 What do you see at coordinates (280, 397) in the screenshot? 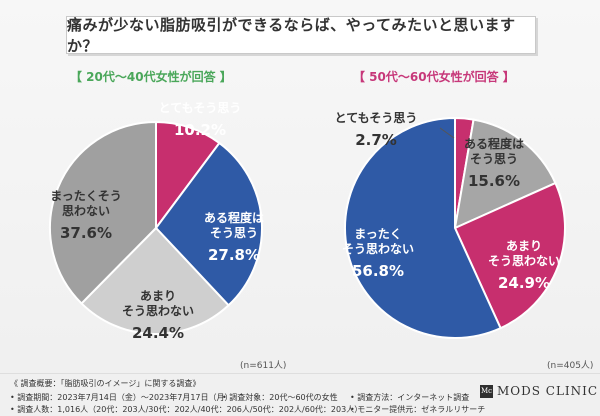
I see `survey-target: • 調査対象：20代〜60代の女性` at bounding box center [280, 397].